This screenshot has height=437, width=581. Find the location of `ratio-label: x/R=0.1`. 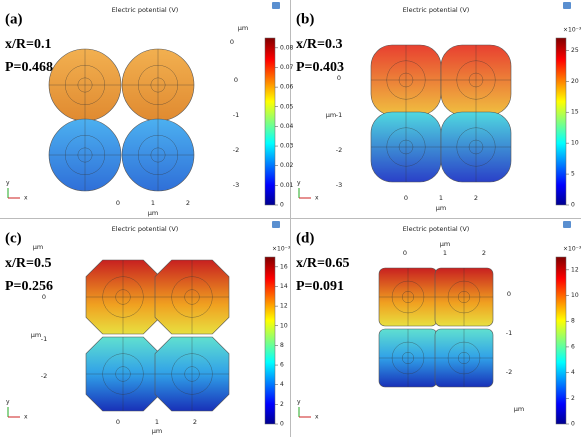

ratio-label: x/R=0.1 is located at coordinates (28, 44).